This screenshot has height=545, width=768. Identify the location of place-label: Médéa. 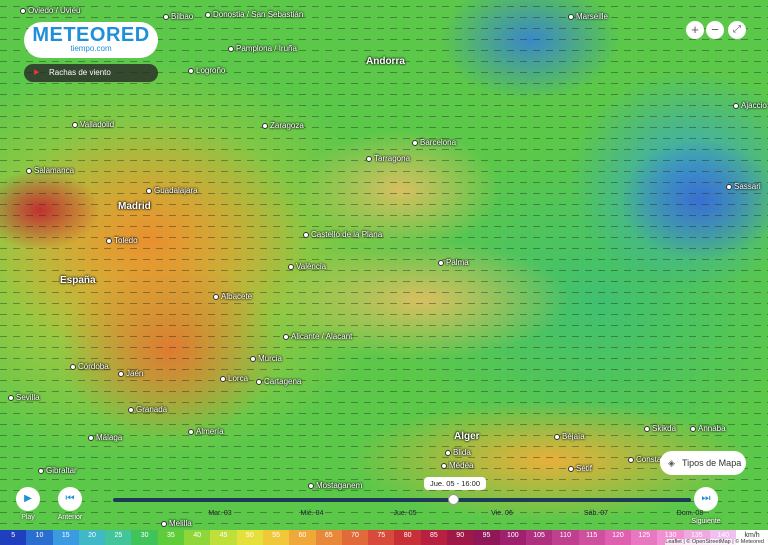
(457, 465).